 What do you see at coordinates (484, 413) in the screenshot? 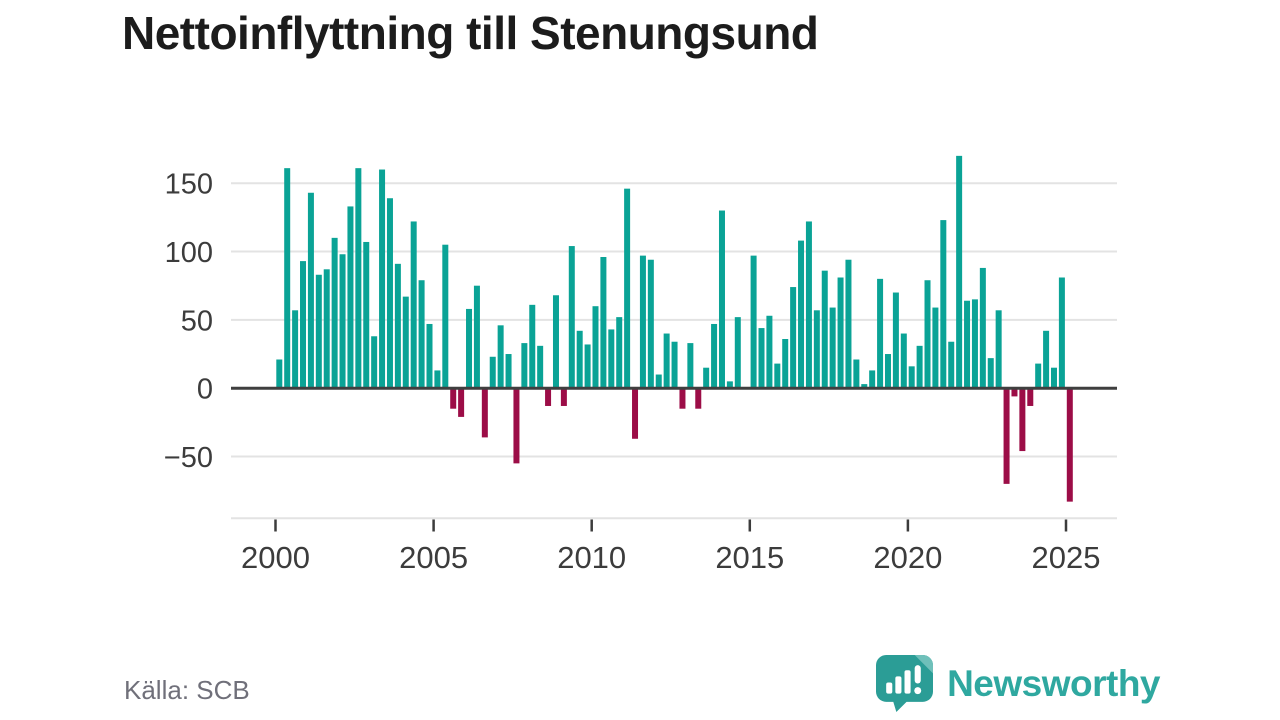
I see `bar-q26` at bounding box center [484, 413].